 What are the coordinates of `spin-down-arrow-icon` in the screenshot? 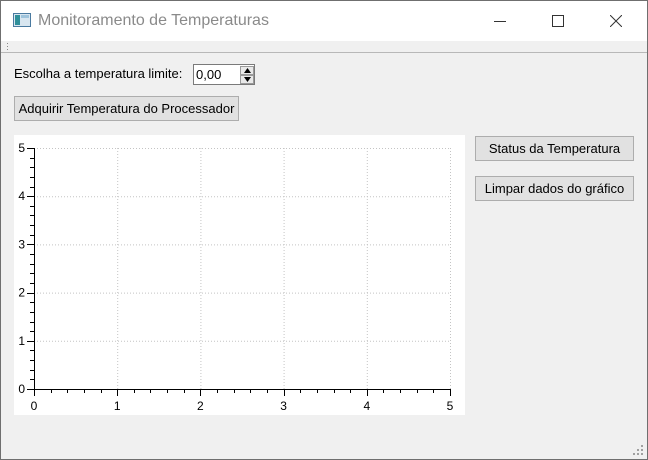 It's located at (247, 79).